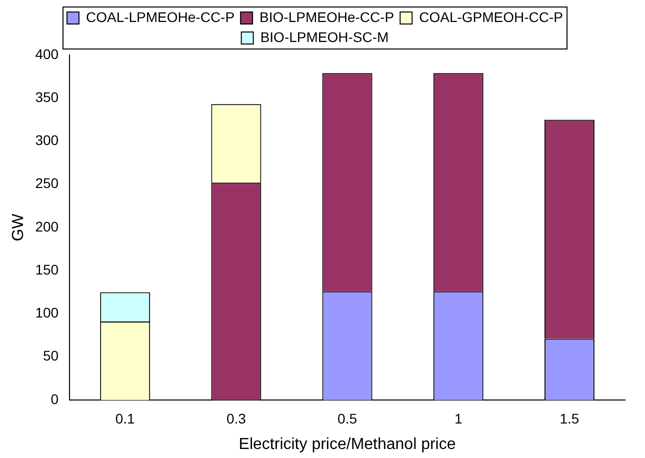 This screenshot has width=645, height=458. What do you see at coordinates (47, 226) in the screenshot?
I see `y-tick-label: 200` at bounding box center [47, 226].